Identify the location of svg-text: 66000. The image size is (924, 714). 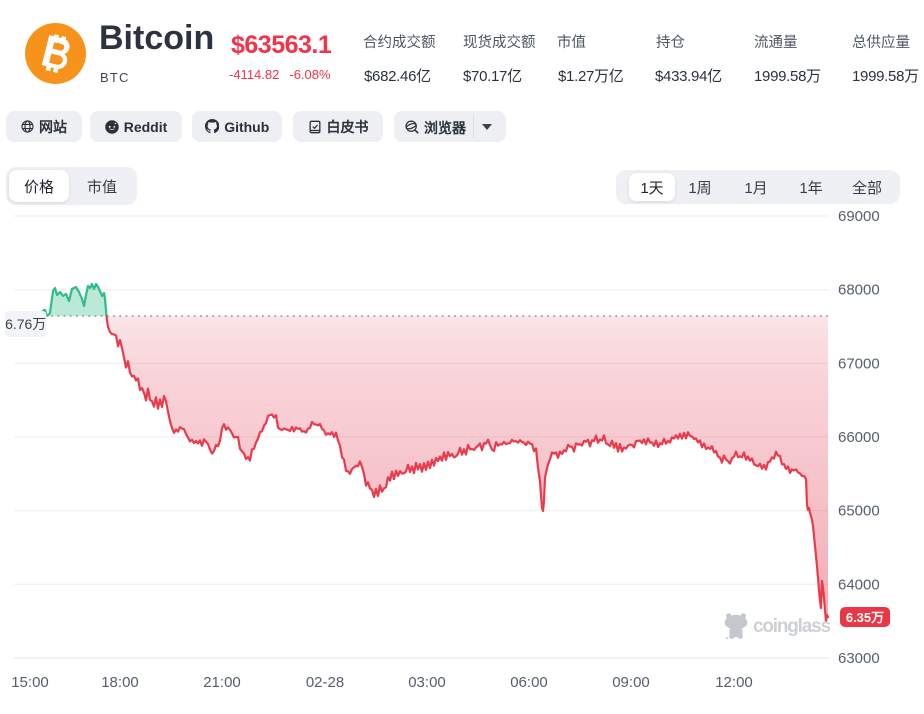
(859, 437).